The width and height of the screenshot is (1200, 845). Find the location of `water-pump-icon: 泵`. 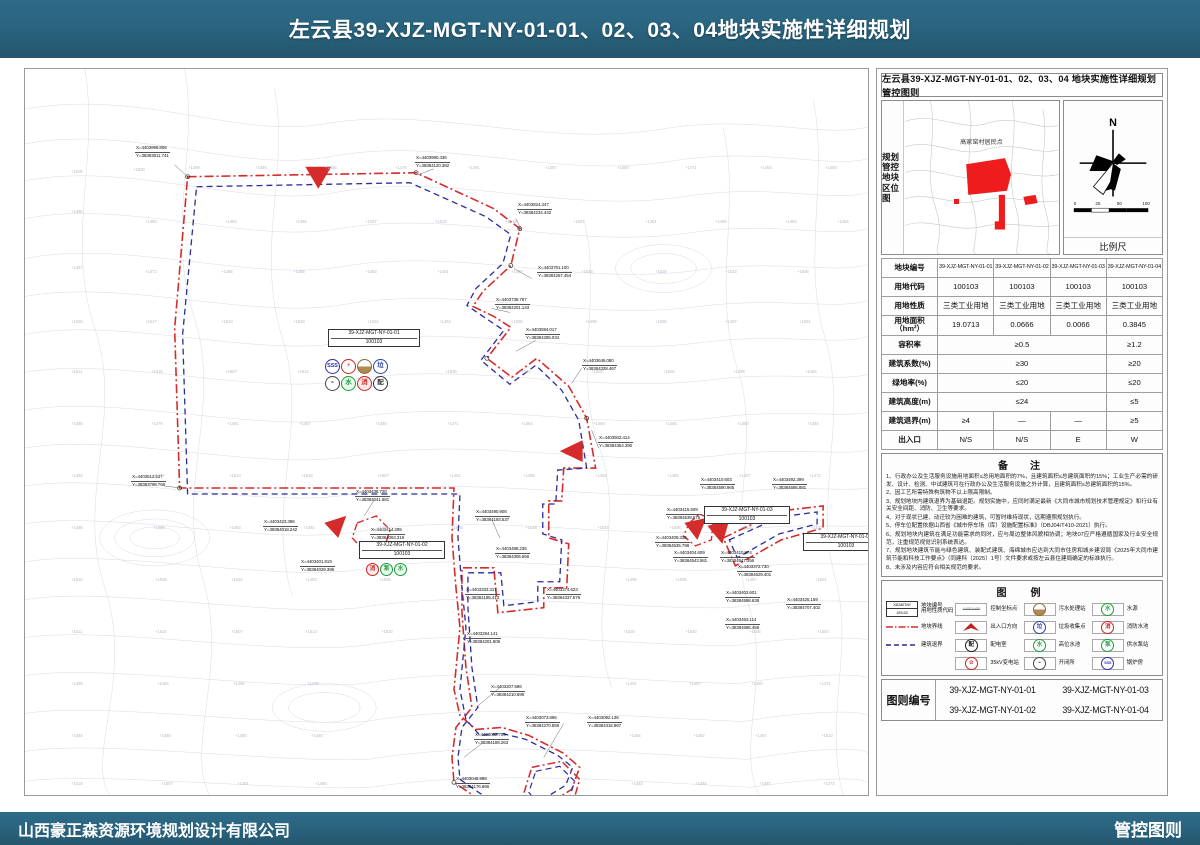

water-pump-icon: 泵 is located at coordinates (386, 569).